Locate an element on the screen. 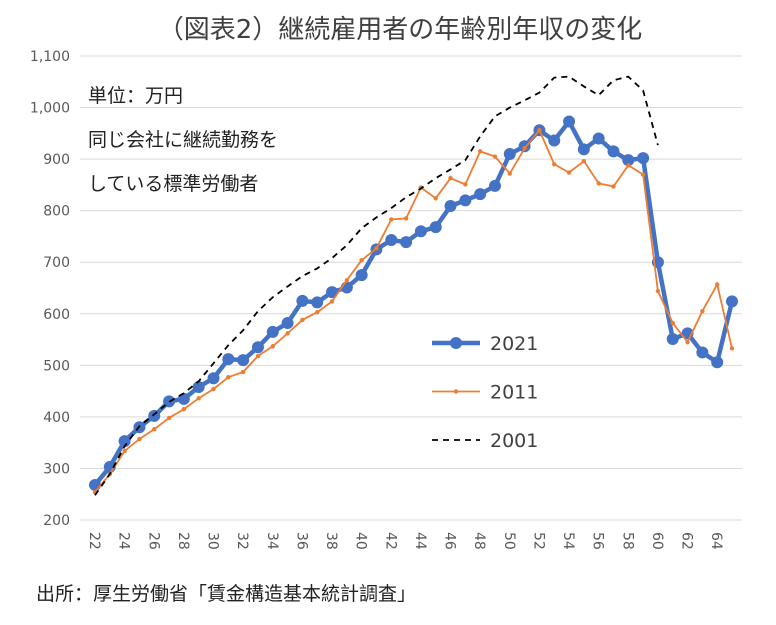  x-tick-label: 64 is located at coordinates (716, 541).